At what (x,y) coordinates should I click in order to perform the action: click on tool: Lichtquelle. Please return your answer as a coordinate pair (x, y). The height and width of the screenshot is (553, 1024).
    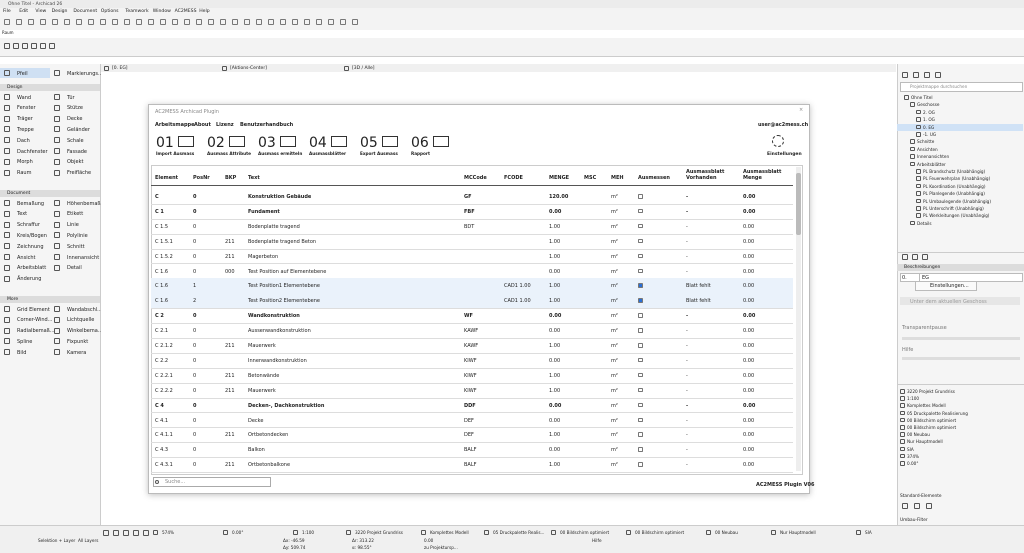
    Looking at the image, I should click on (81, 320).